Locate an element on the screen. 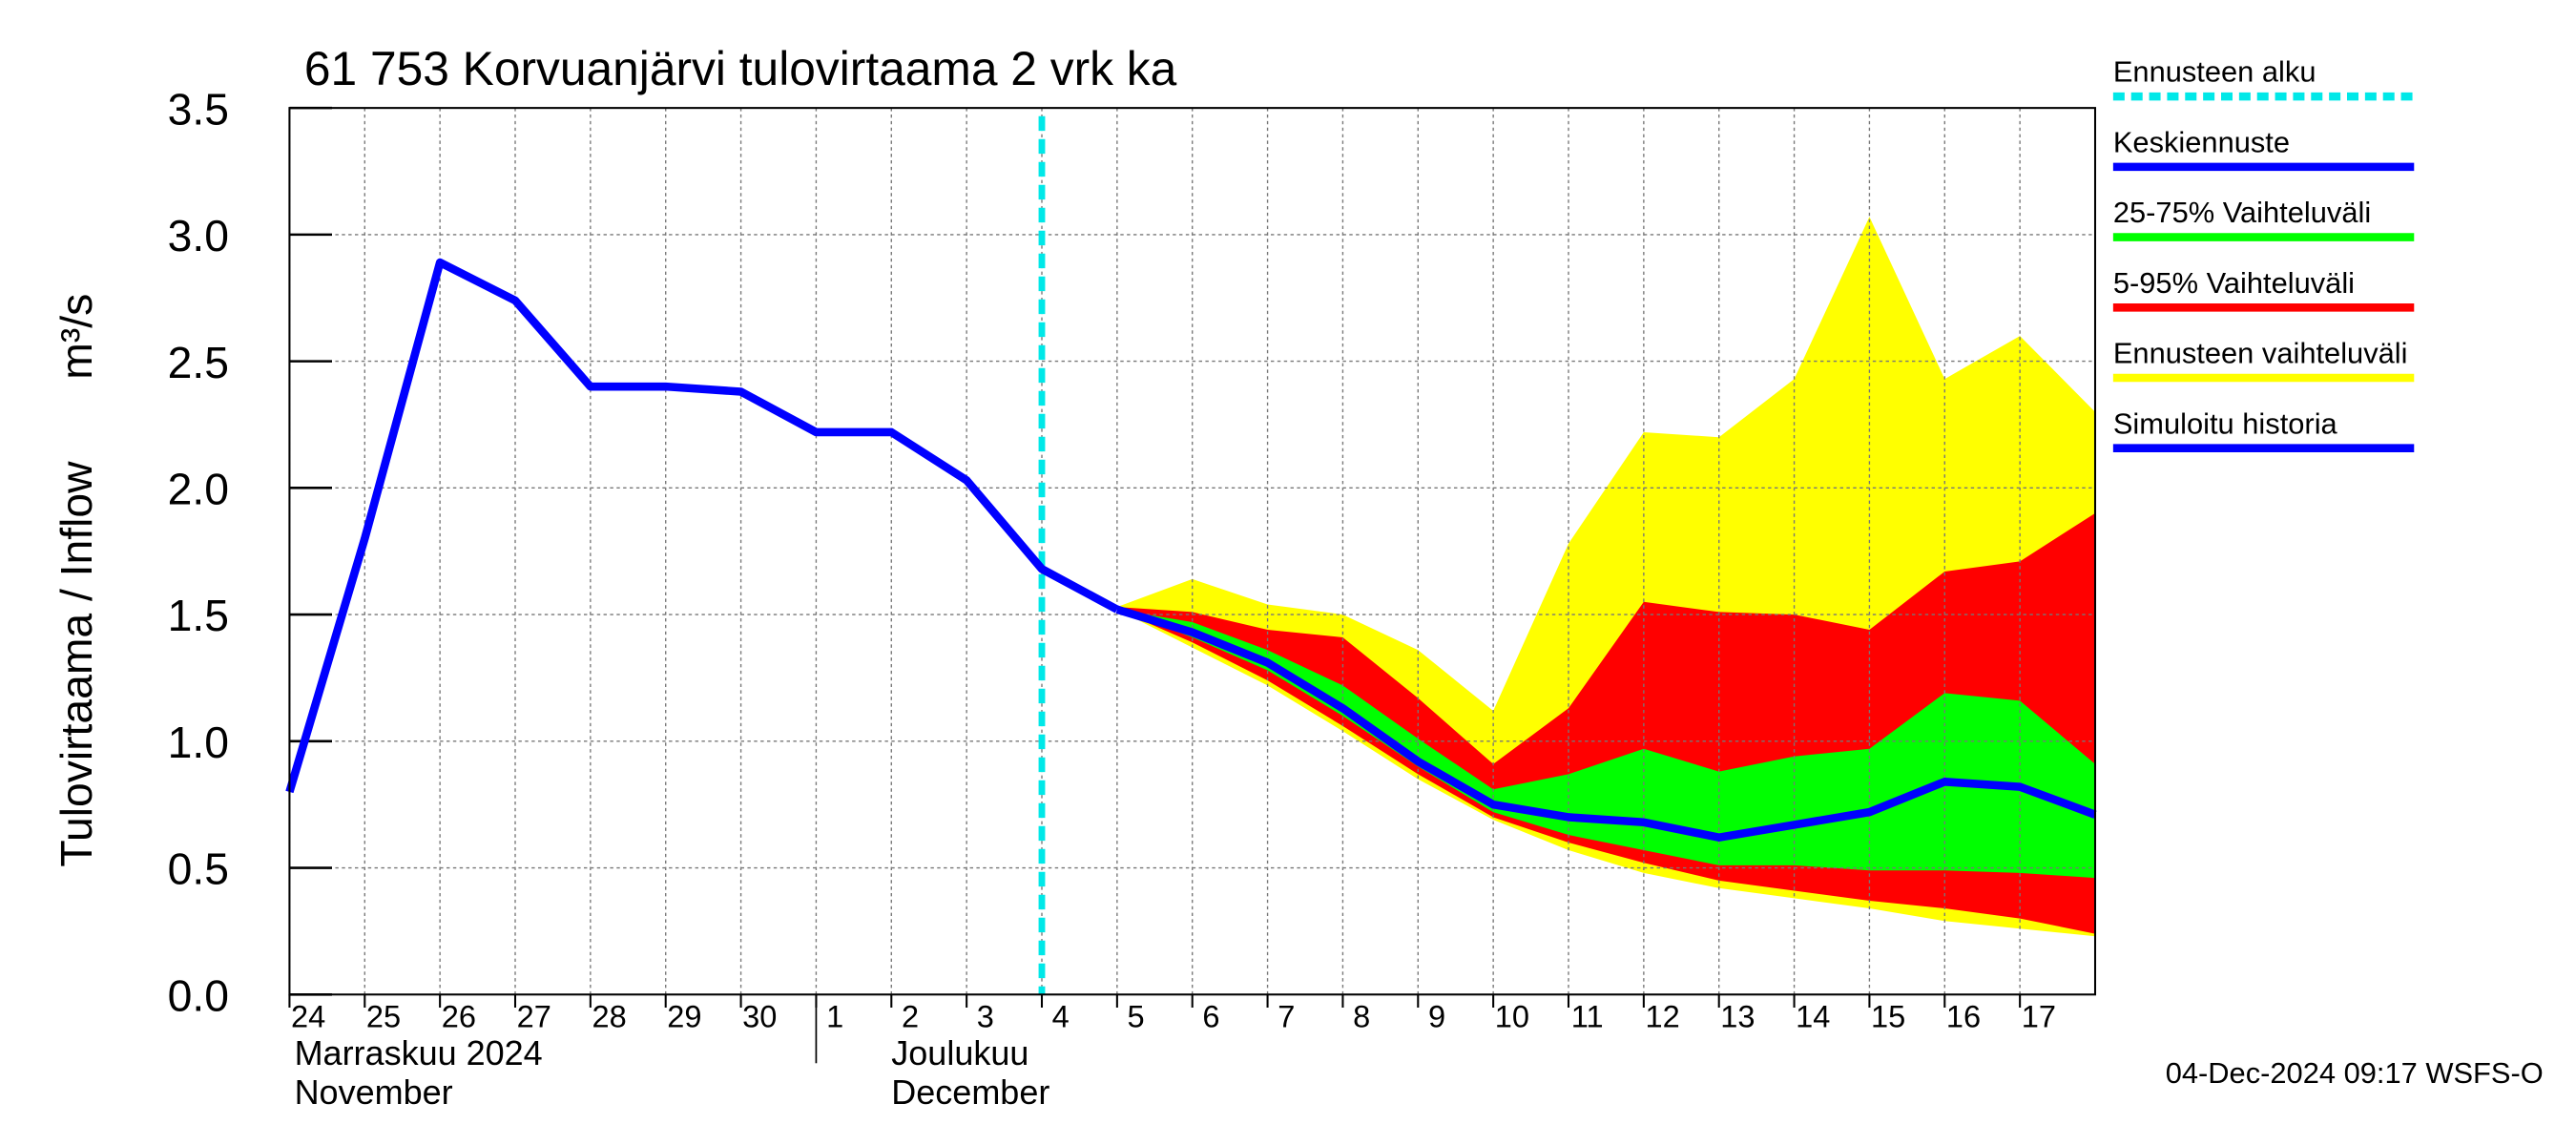  month-label: Marraskuu 2024 is located at coordinates (419, 1052).